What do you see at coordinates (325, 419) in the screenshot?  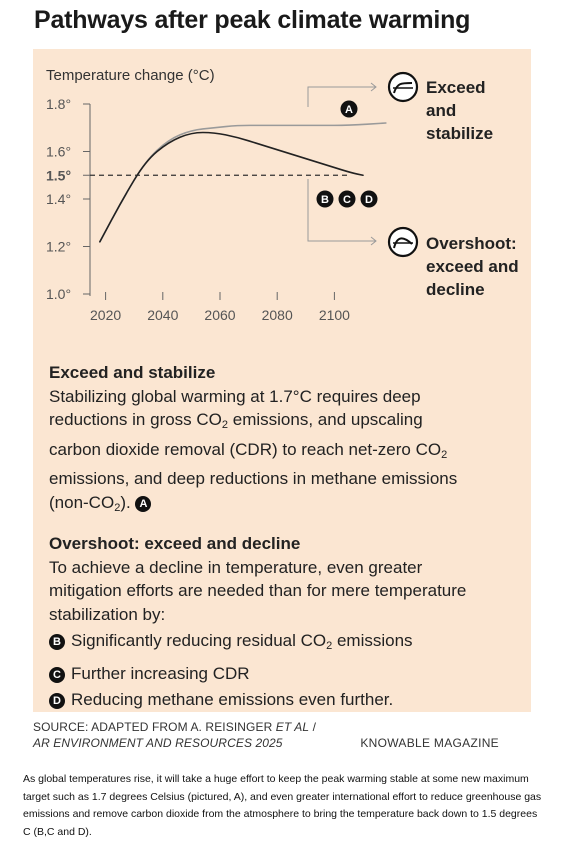 I see `text-span: emissions, and upscaling` at bounding box center [325, 419].